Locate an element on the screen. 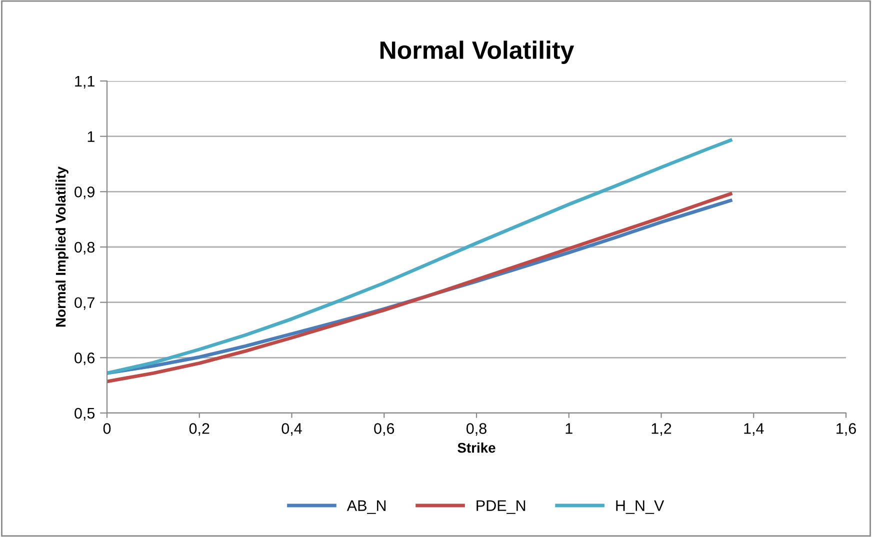  x-tick-label: 1,4 is located at coordinates (754, 429).